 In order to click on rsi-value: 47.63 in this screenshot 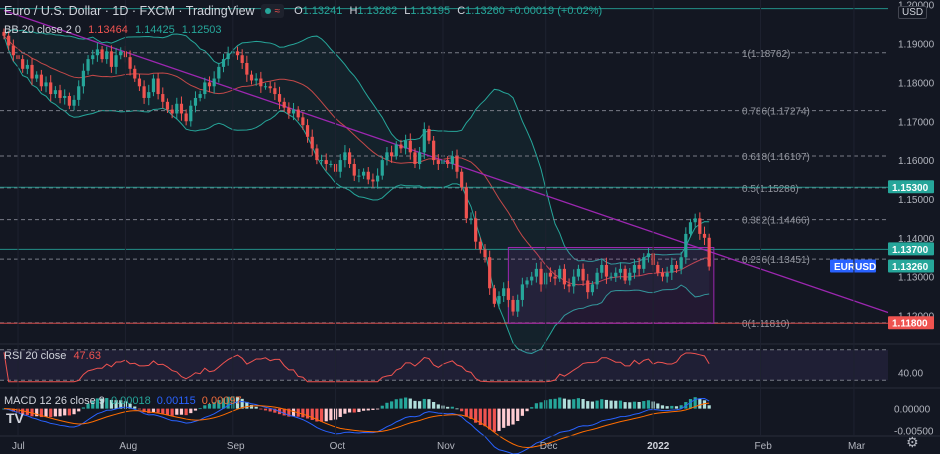, I will do `click(87, 356)`.